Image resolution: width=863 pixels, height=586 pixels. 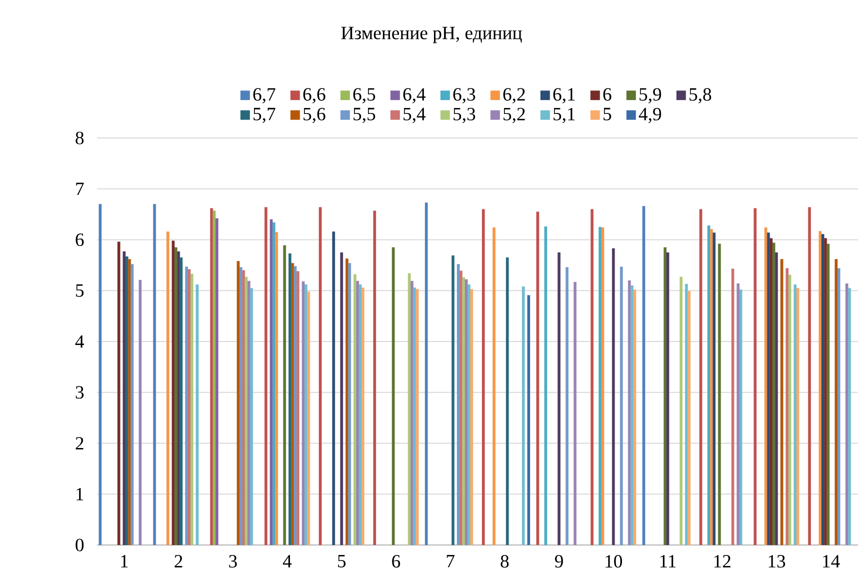 What do you see at coordinates (80, 290) in the screenshot?
I see `y-tick-label: 5` at bounding box center [80, 290].